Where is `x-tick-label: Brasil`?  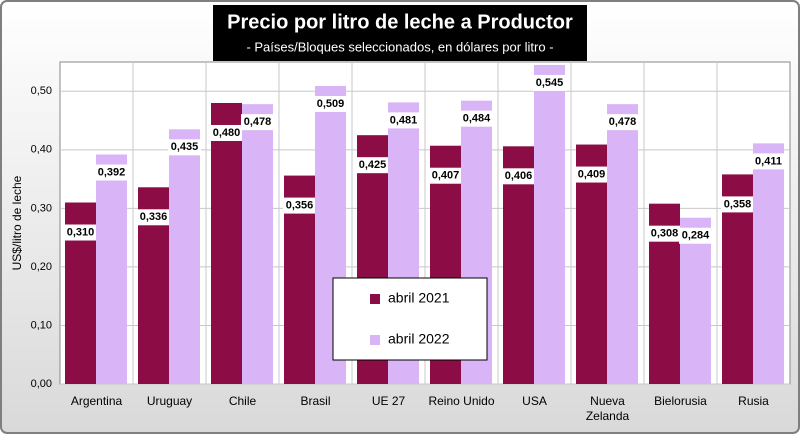
x-tick-label: Brasil is located at coordinates (315, 401).